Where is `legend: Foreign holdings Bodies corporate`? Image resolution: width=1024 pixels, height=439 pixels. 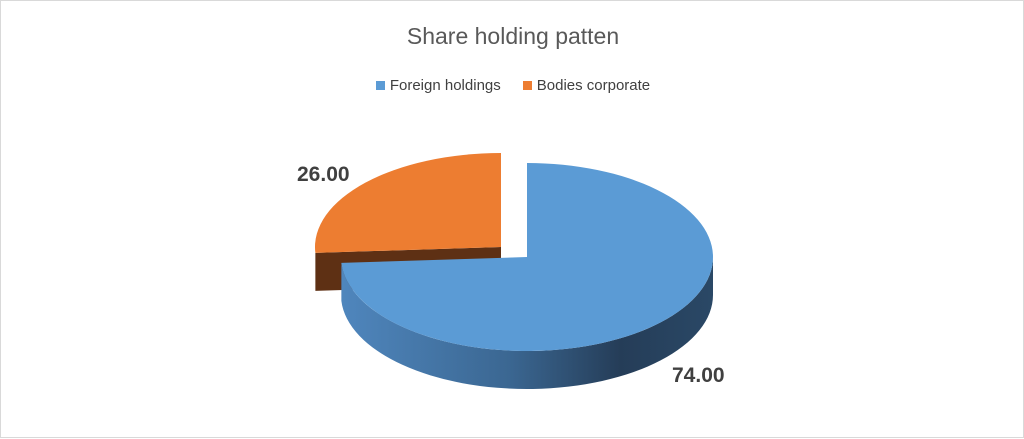
legend: Foreign holdings Bodies corporate is located at coordinates (512, 85).